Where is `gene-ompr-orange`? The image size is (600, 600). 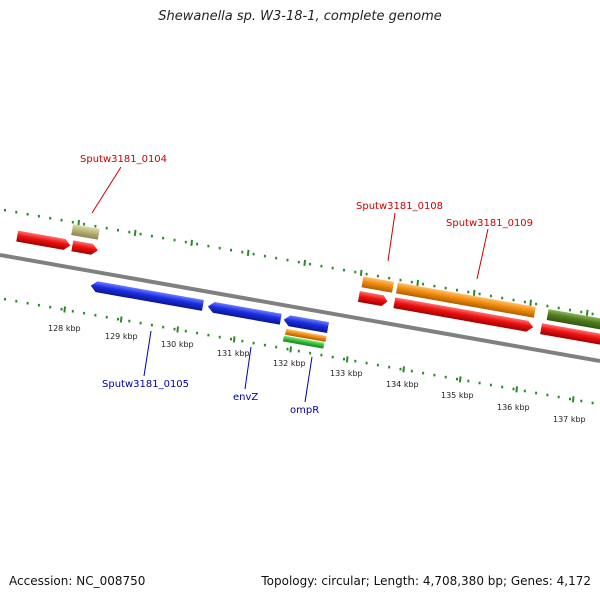
gene-ompr-orange is located at coordinates (306, 335).